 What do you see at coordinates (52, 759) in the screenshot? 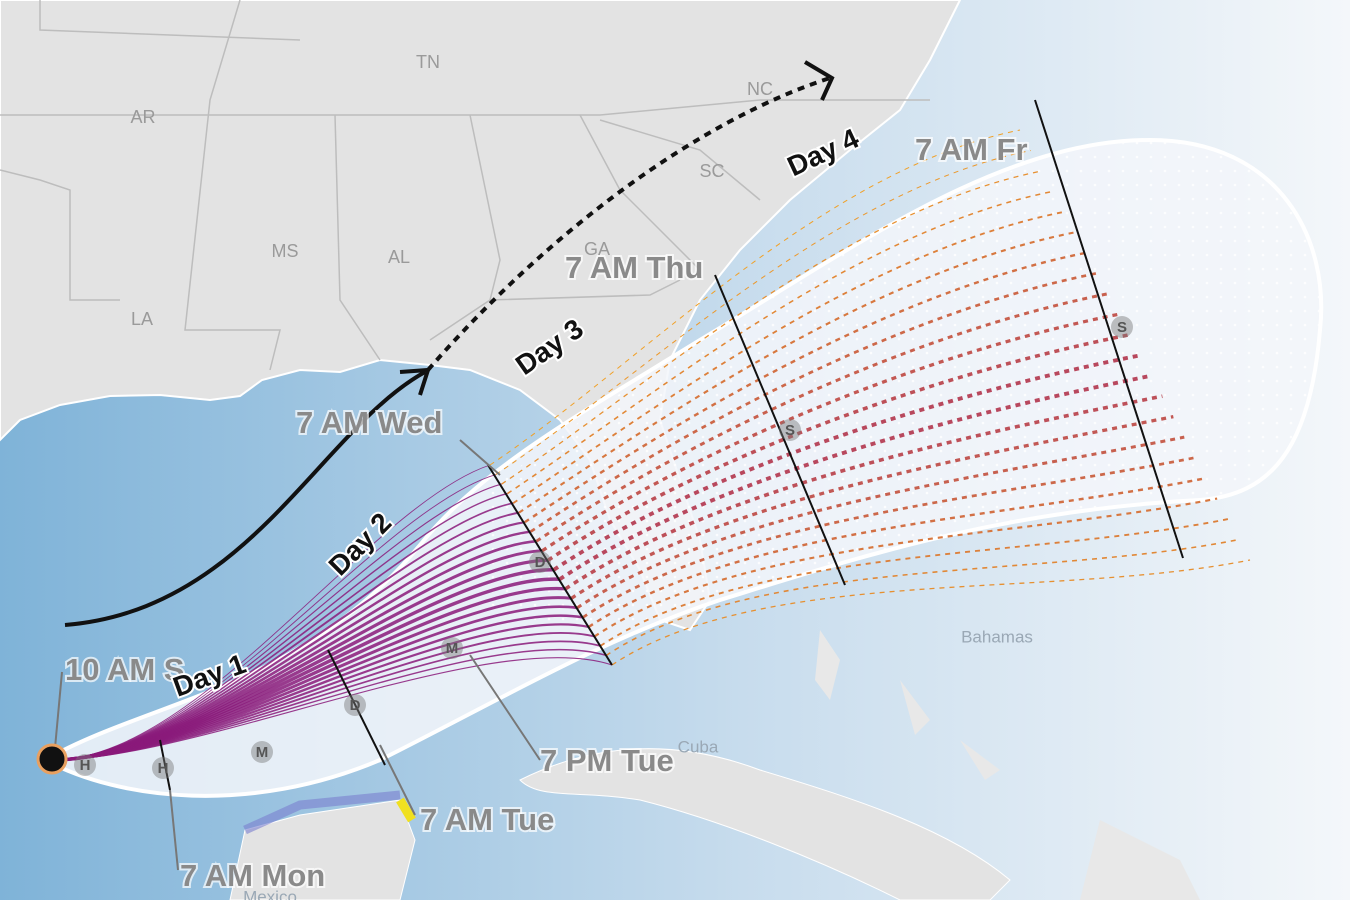
I see `storm-position` at bounding box center [52, 759].